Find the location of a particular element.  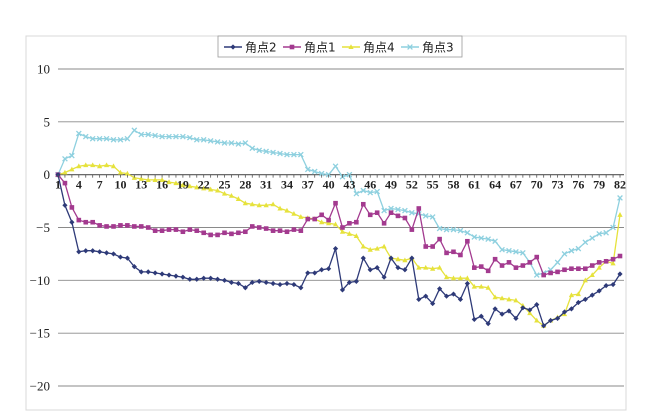

legend-label: 角点2 is located at coordinates (261, 48).